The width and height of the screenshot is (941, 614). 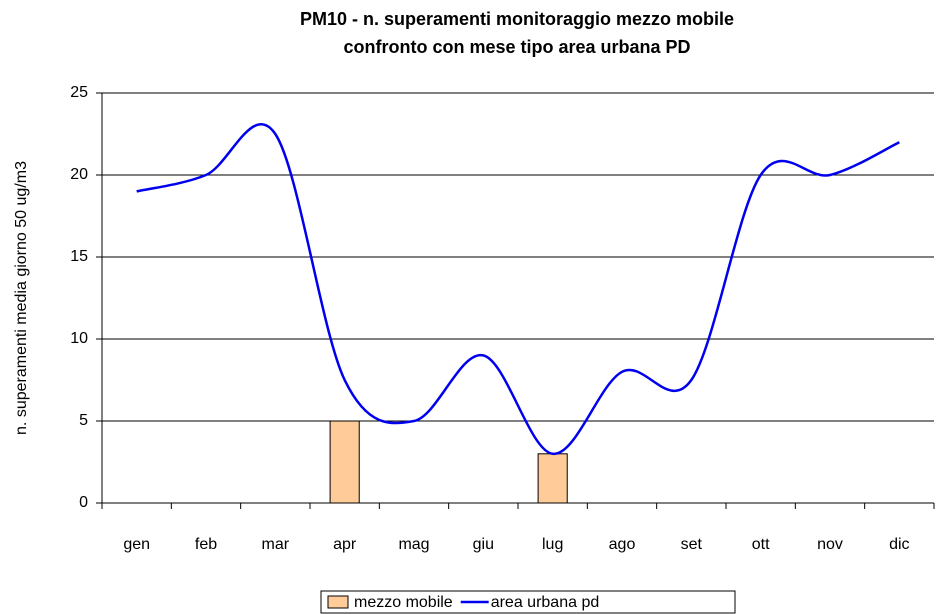 I want to click on y-tick-label: 0, so click(x=83, y=502).